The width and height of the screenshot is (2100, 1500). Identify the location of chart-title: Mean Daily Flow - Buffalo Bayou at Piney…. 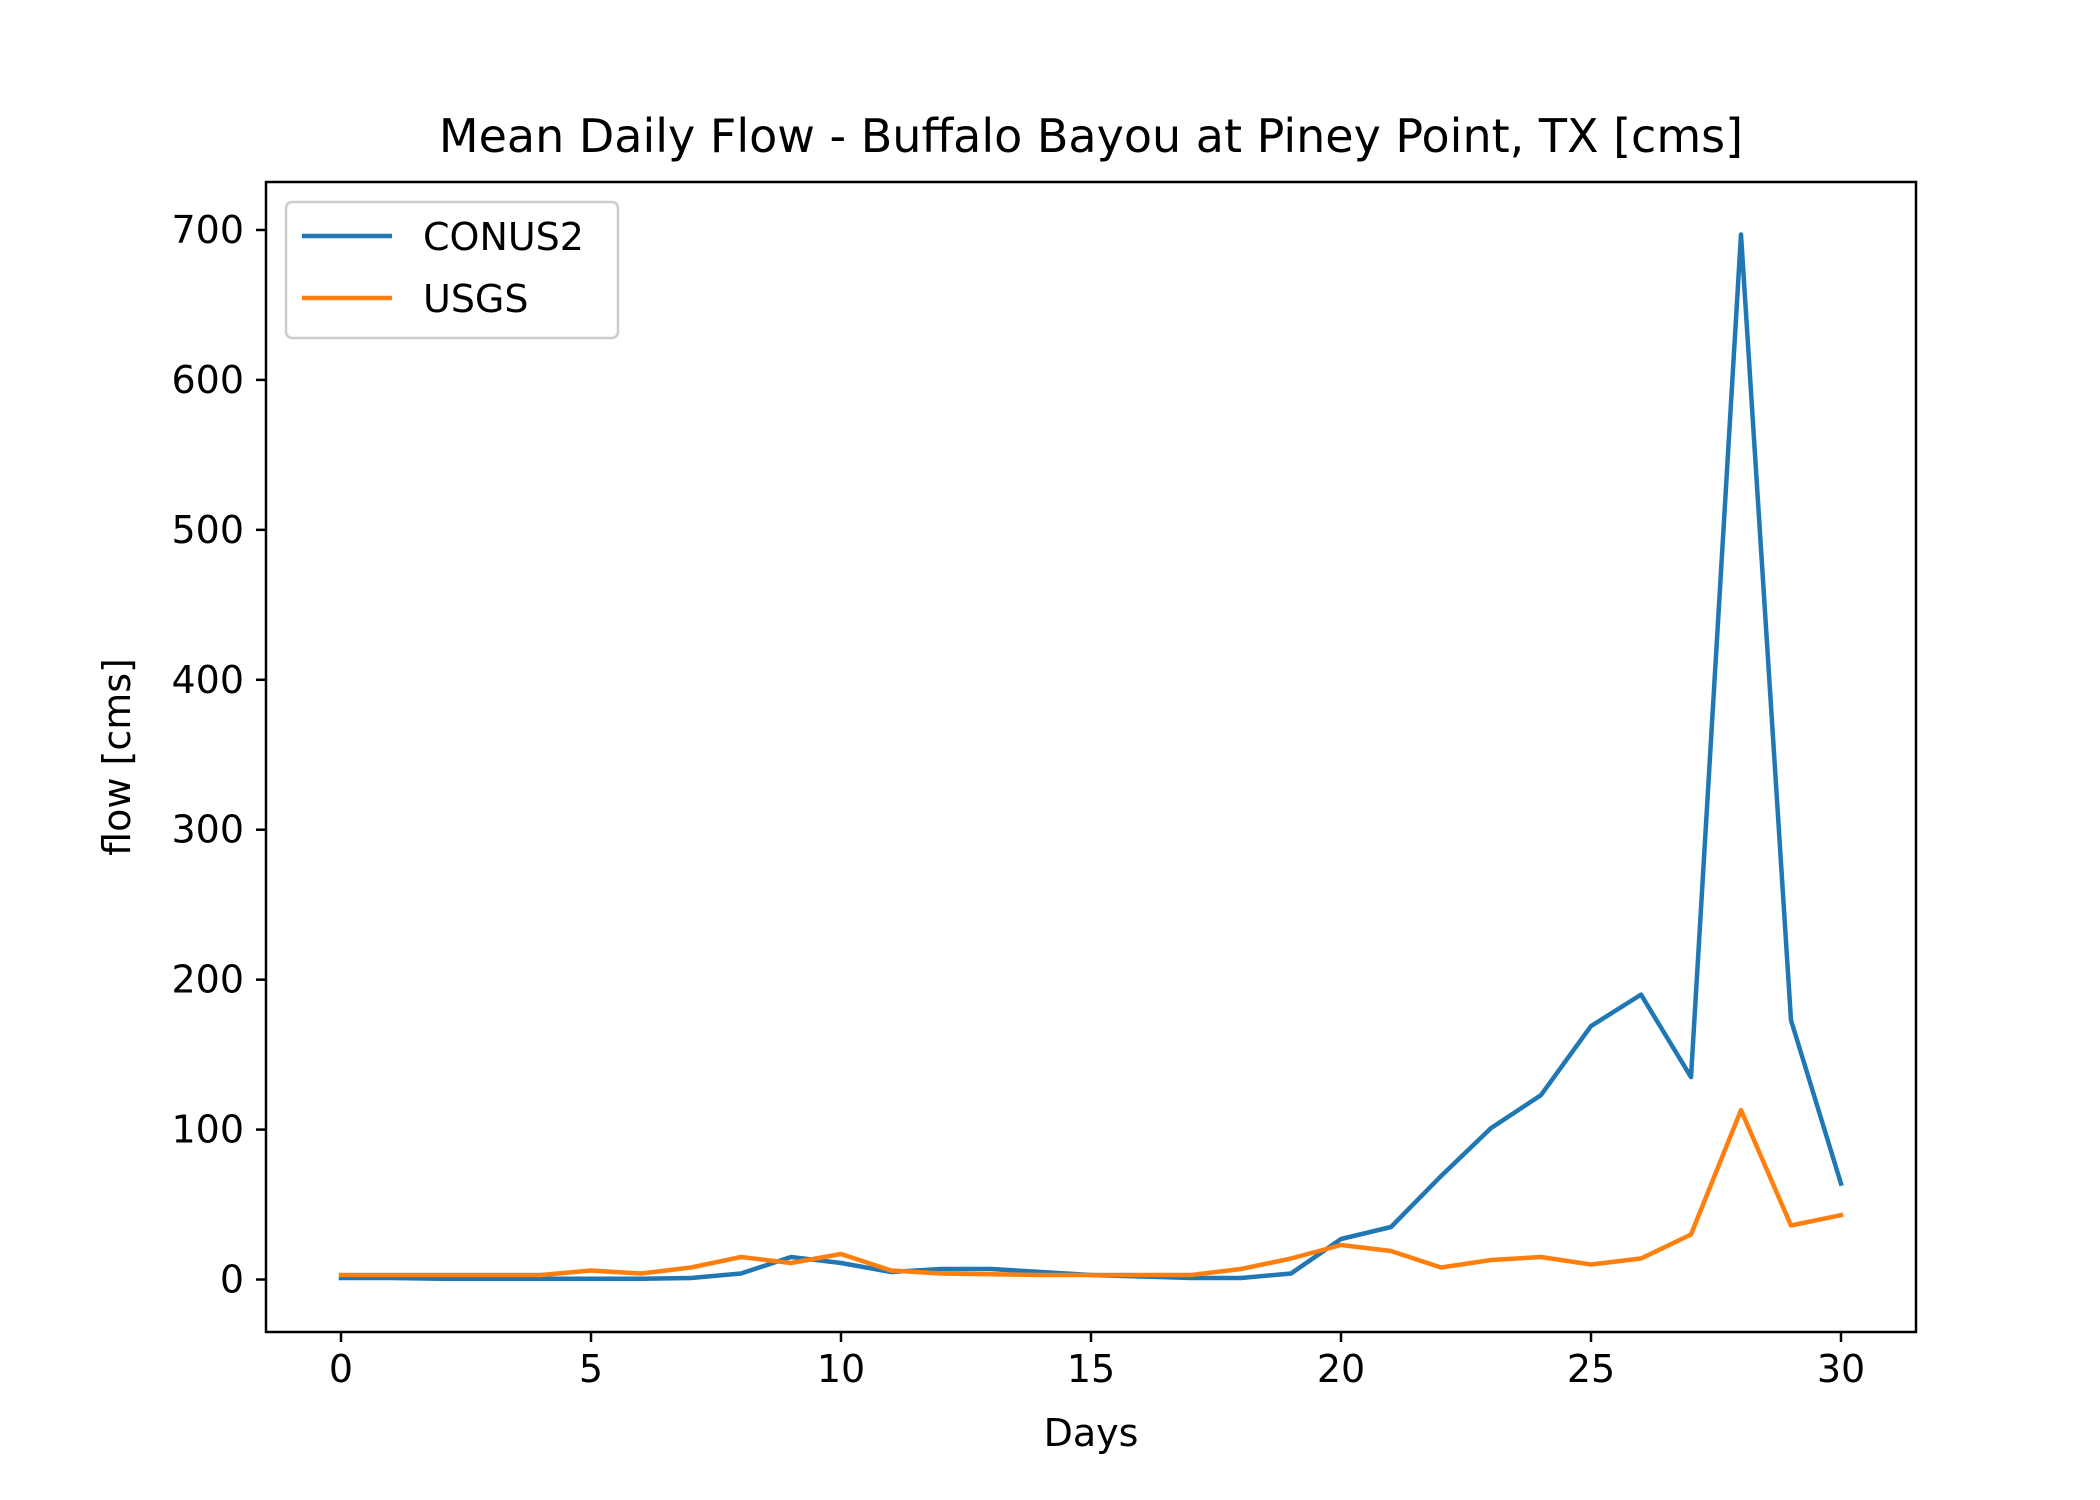
(1091, 136).